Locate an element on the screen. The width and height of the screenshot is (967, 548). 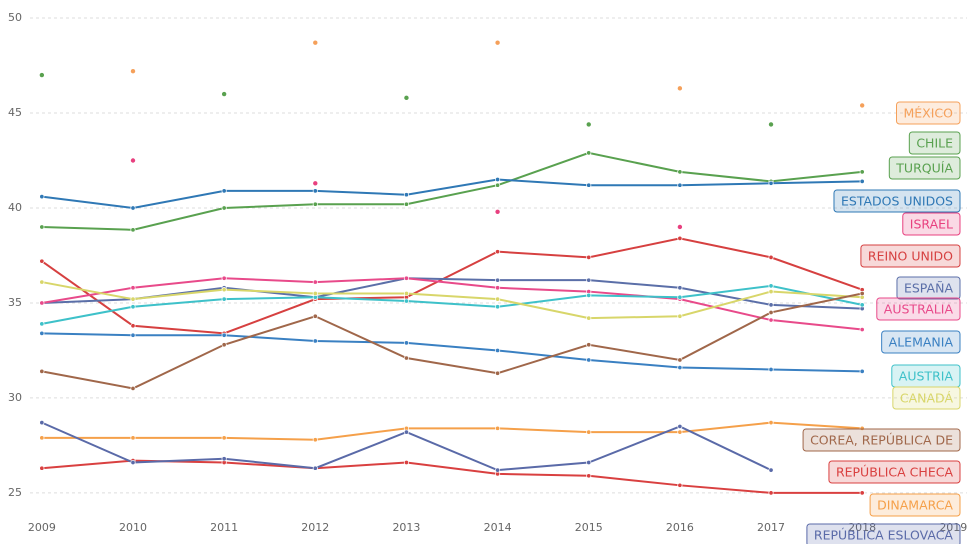
series-label: ESPAÑA is located at coordinates (928, 288).